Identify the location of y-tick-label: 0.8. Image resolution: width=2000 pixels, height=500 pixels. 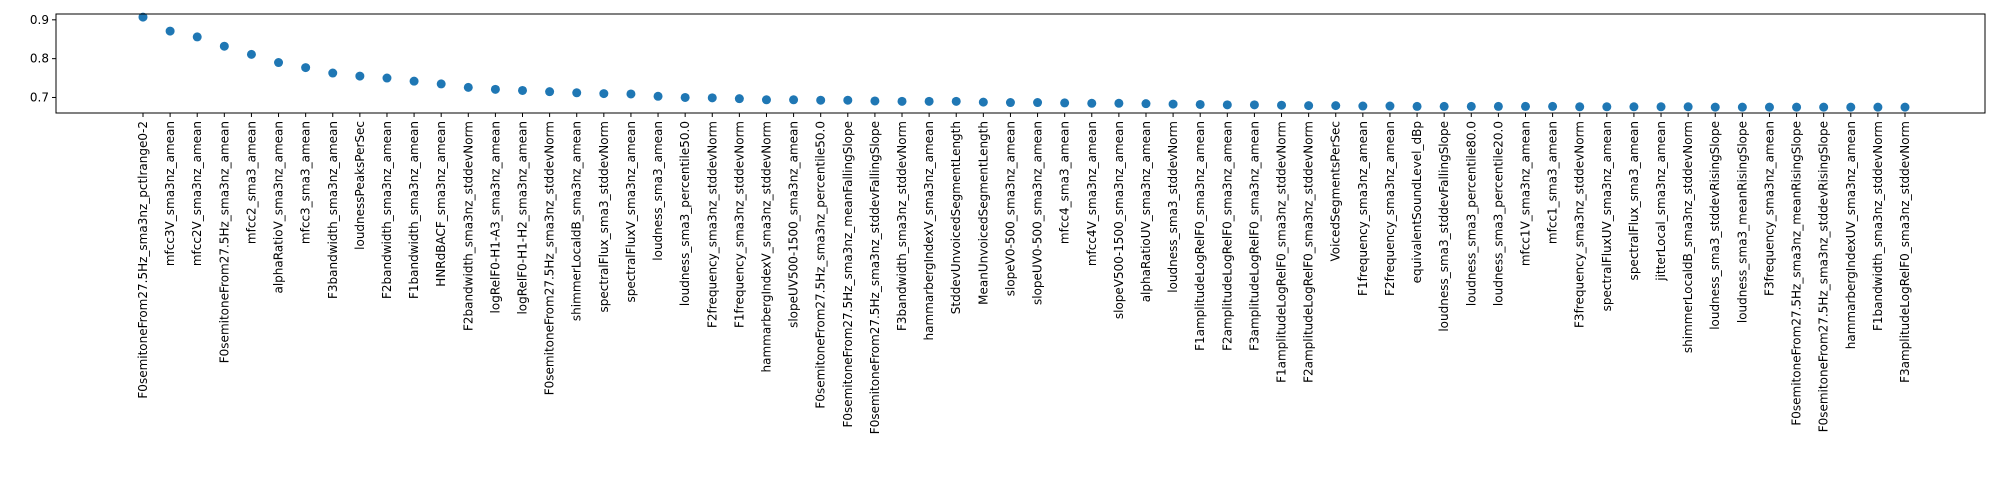
(39, 59).